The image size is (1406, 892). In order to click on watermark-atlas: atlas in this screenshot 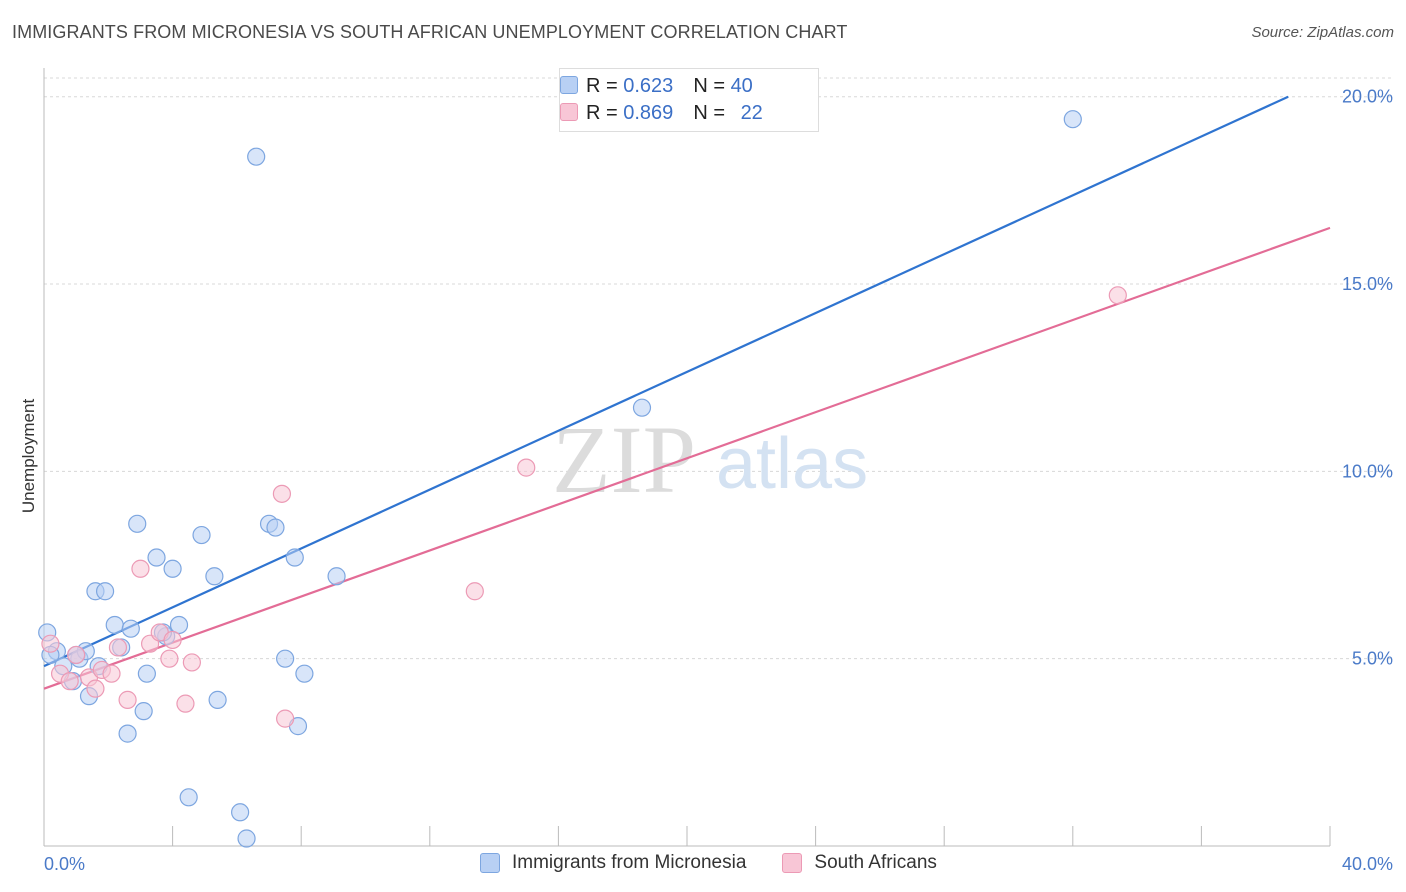, I will do `click(792, 464)`.